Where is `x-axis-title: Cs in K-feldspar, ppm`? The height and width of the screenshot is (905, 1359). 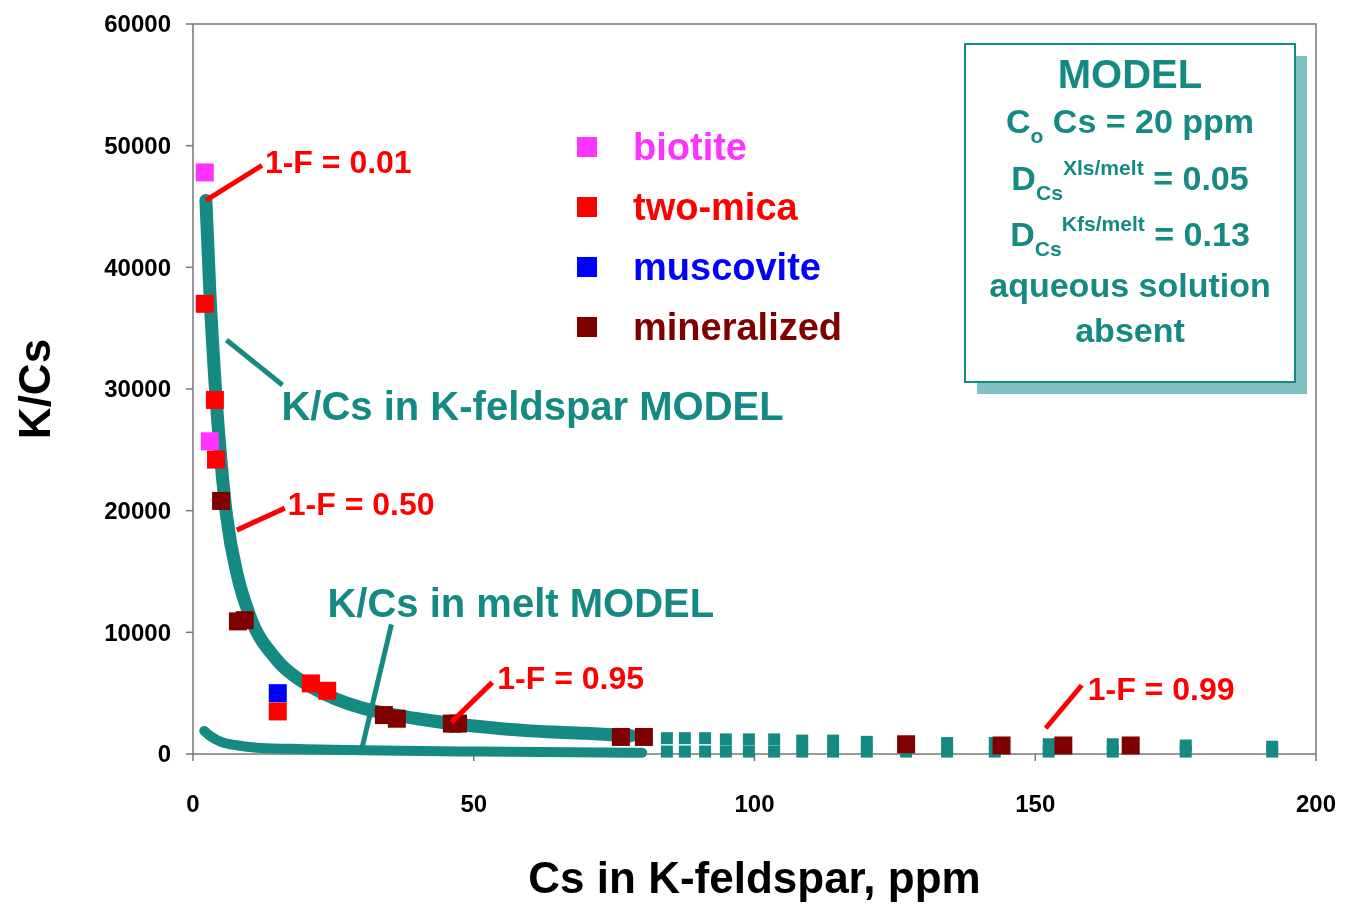 x-axis-title: Cs in K-feldspar, ppm is located at coordinates (754, 877).